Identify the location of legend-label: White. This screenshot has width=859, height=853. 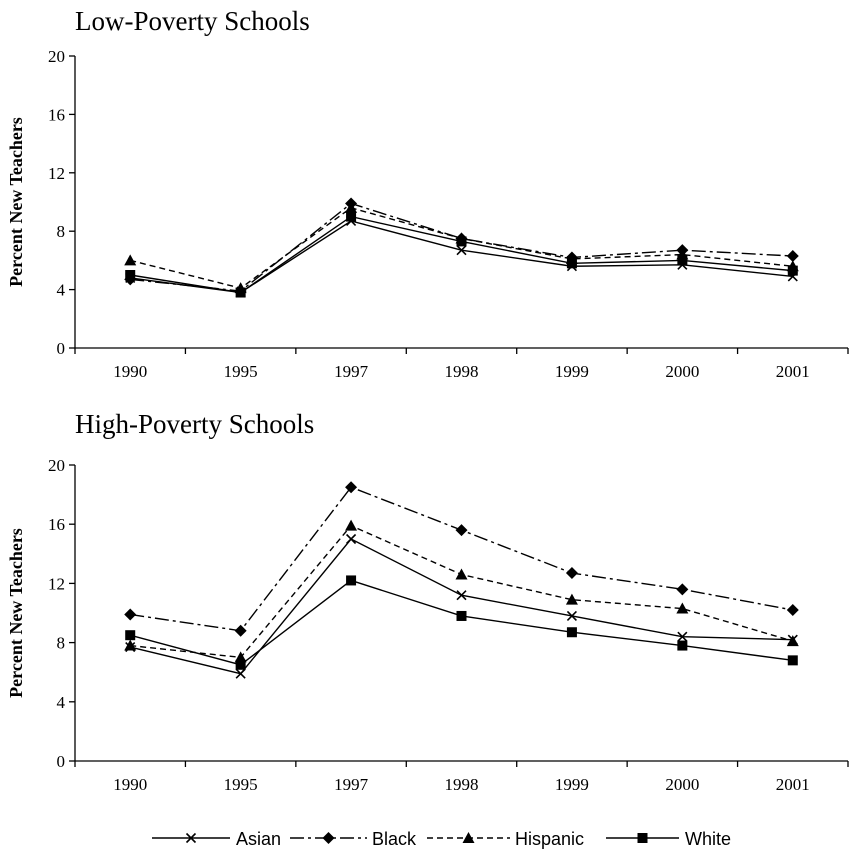
(708, 839).